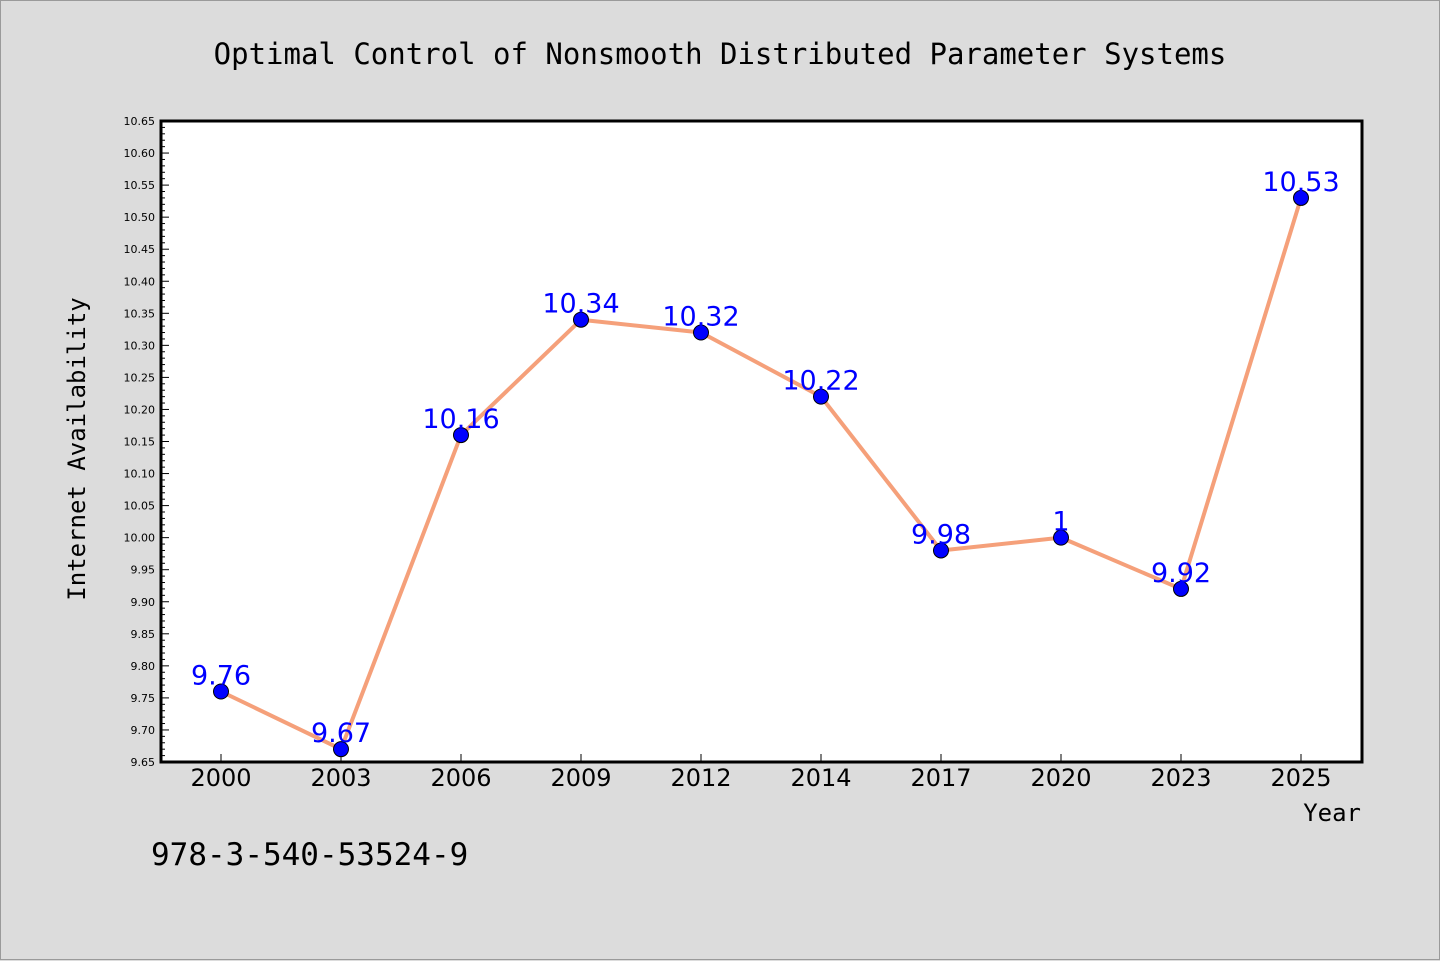 Image resolution: width=1440 pixels, height=961 pixels. Describe the element at coordinates (140, 345) in the screenshot. I see `y-tick-label: 10.30` at that location.